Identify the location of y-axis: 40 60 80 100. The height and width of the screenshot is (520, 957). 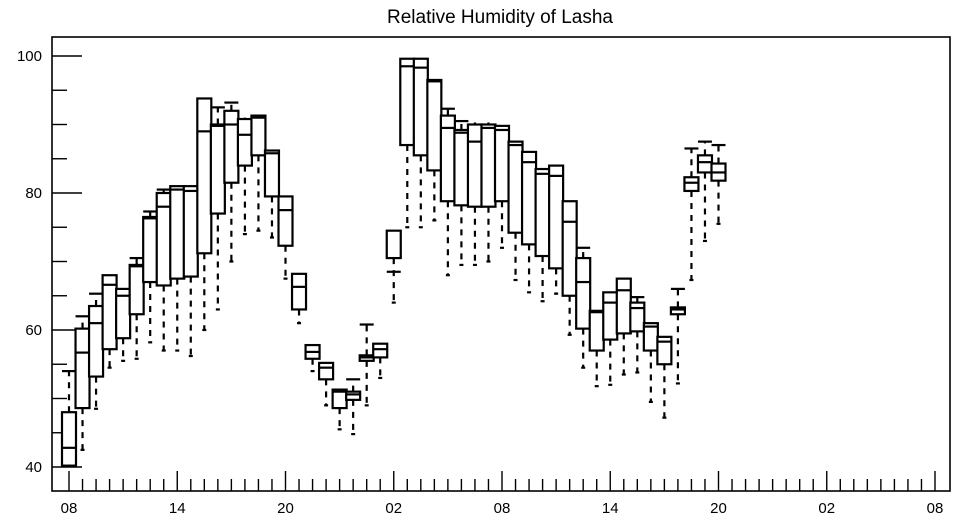
(49, 262).